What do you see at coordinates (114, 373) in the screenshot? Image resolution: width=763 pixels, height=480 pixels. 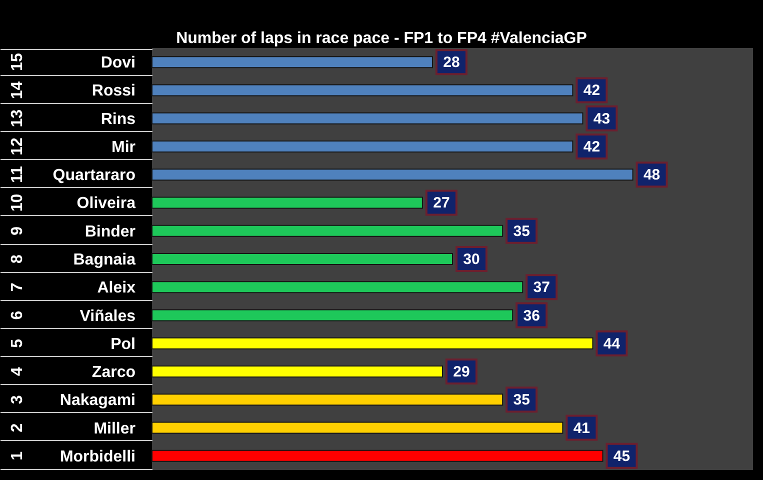 I see `y-tick-label: Zarco` at bounding box center [114, 373].